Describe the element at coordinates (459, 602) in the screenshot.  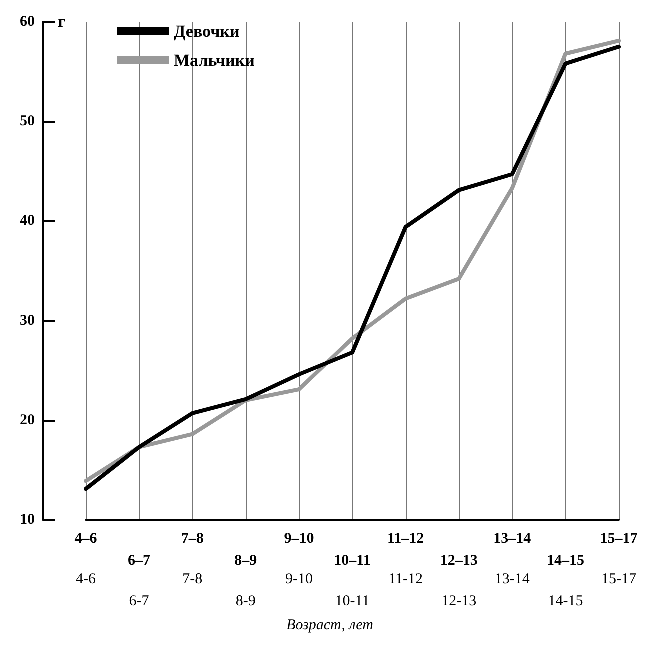
I see `text: 12-13` at that location.